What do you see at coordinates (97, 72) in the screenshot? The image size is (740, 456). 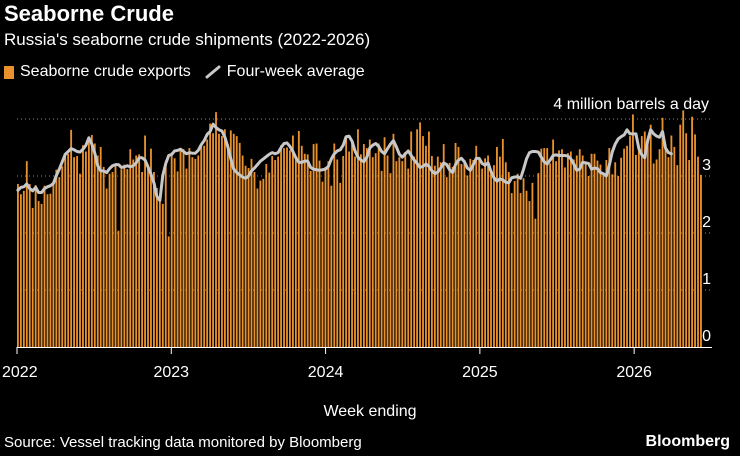 I see `legend-item-exports: Seaborne crude exports` at bounding box center [97, 72].